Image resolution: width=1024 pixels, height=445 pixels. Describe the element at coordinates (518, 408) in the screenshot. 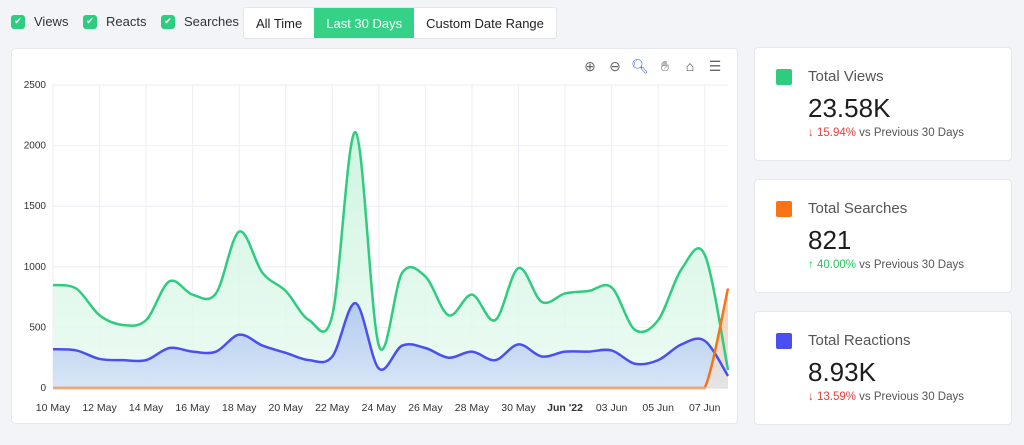

I see `x-tick-label: 30 May` at that location.